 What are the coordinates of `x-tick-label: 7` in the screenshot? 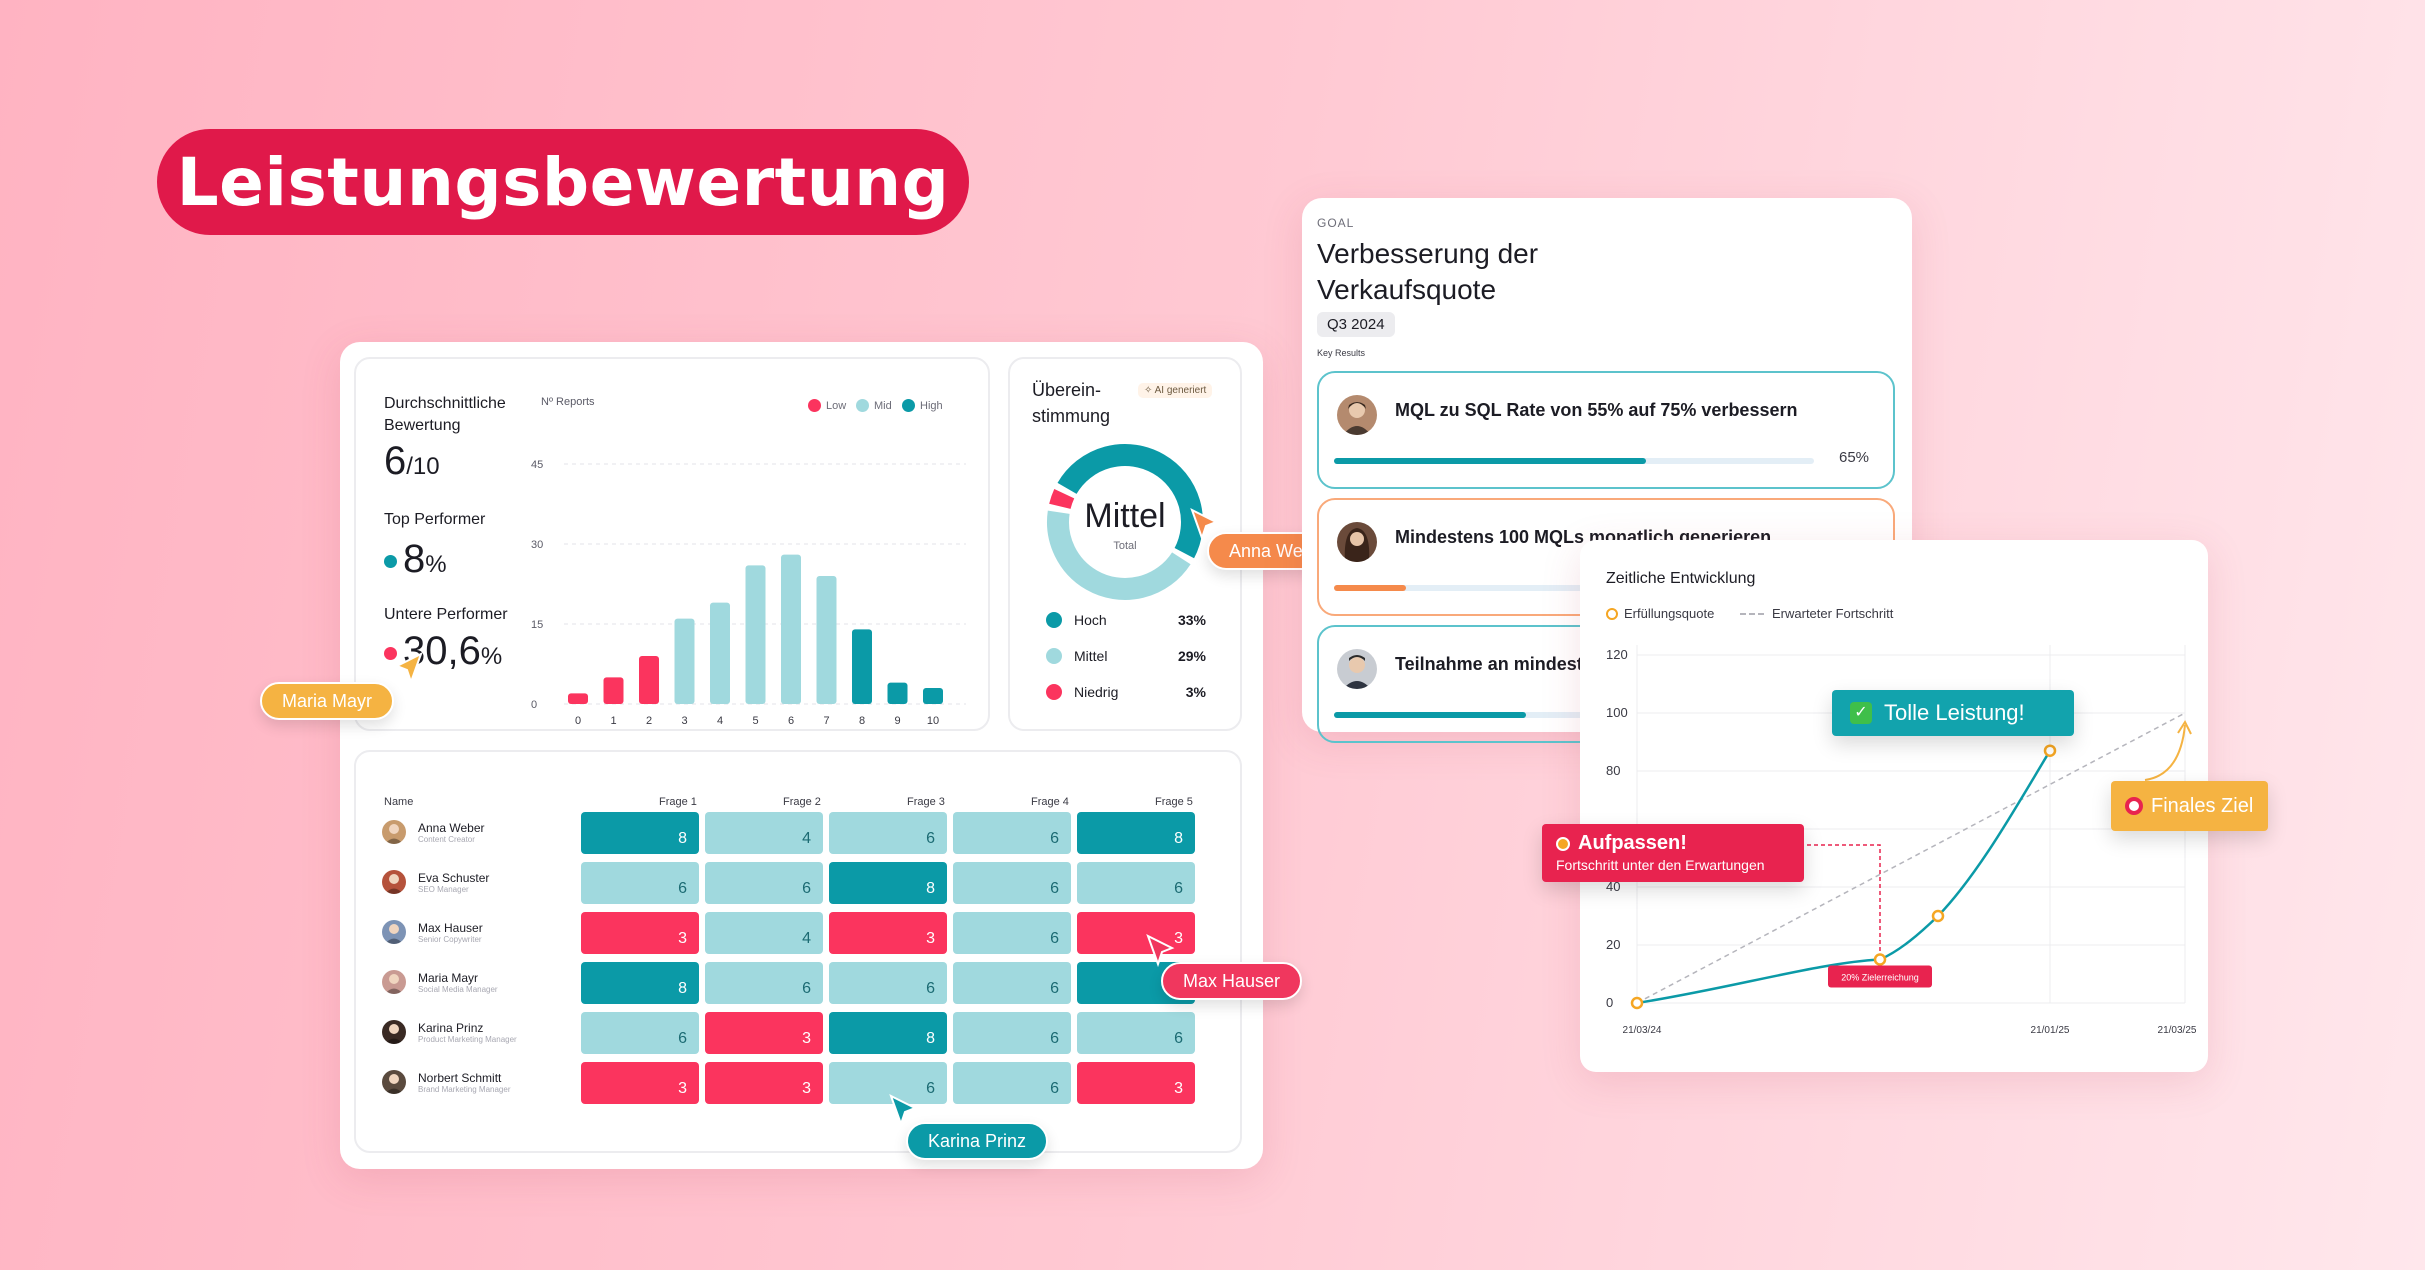 It's located at (826, 721).